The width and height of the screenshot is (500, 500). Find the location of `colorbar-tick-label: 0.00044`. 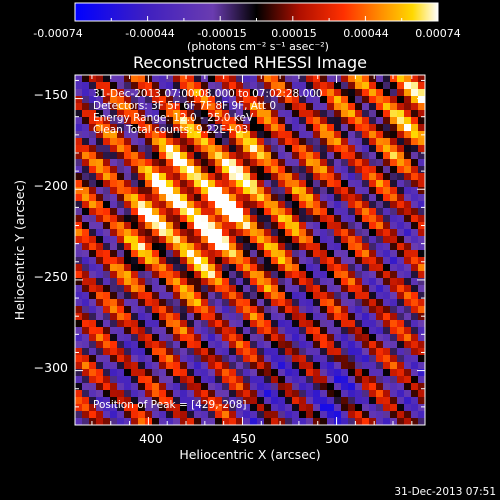

colorbar-tick-label: 0.00044 is located at coordinates (366, 33).